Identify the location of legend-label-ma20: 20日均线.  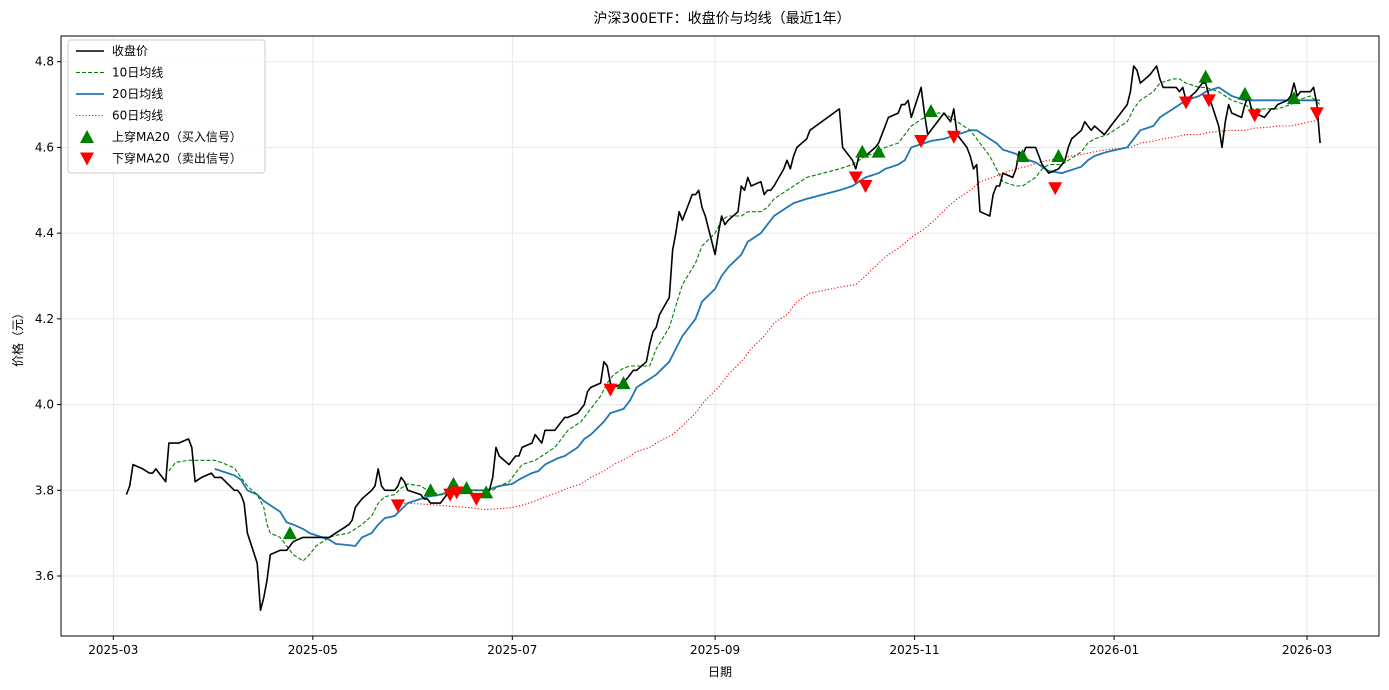
(137, 94).